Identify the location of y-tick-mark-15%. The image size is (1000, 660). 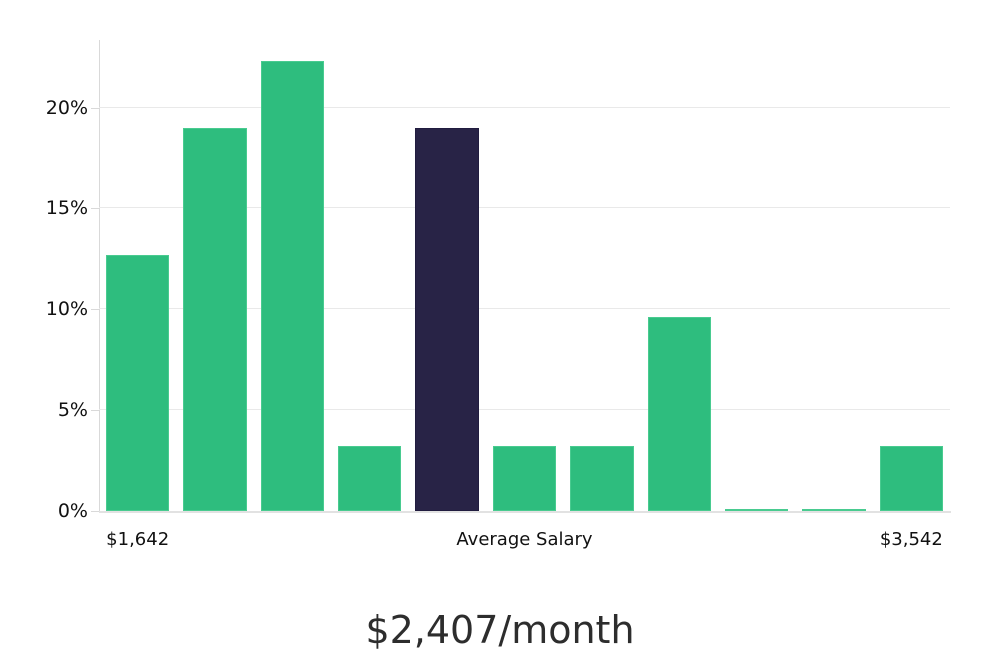
(95, 209).